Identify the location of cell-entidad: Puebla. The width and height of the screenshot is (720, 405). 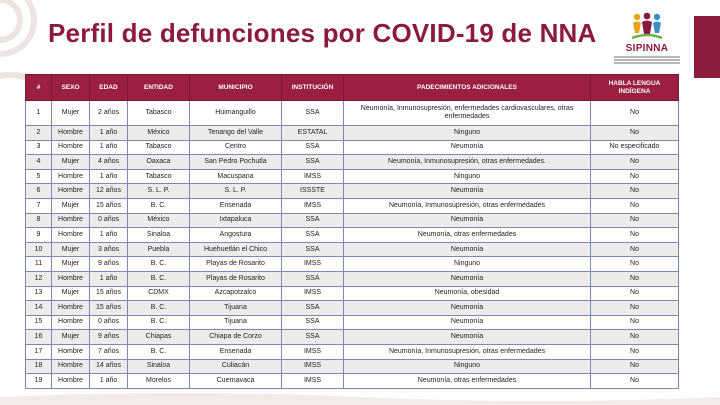
(158, 249).